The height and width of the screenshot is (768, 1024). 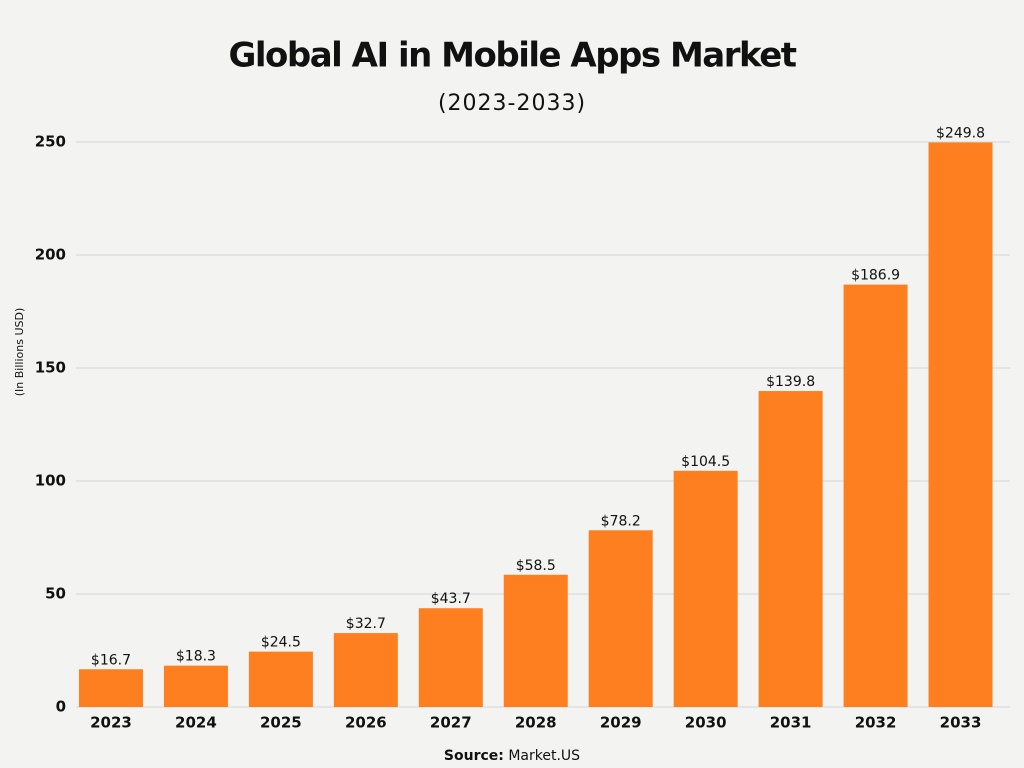 I want to click on y-tick-label: 0, so click(x=61, y=707).